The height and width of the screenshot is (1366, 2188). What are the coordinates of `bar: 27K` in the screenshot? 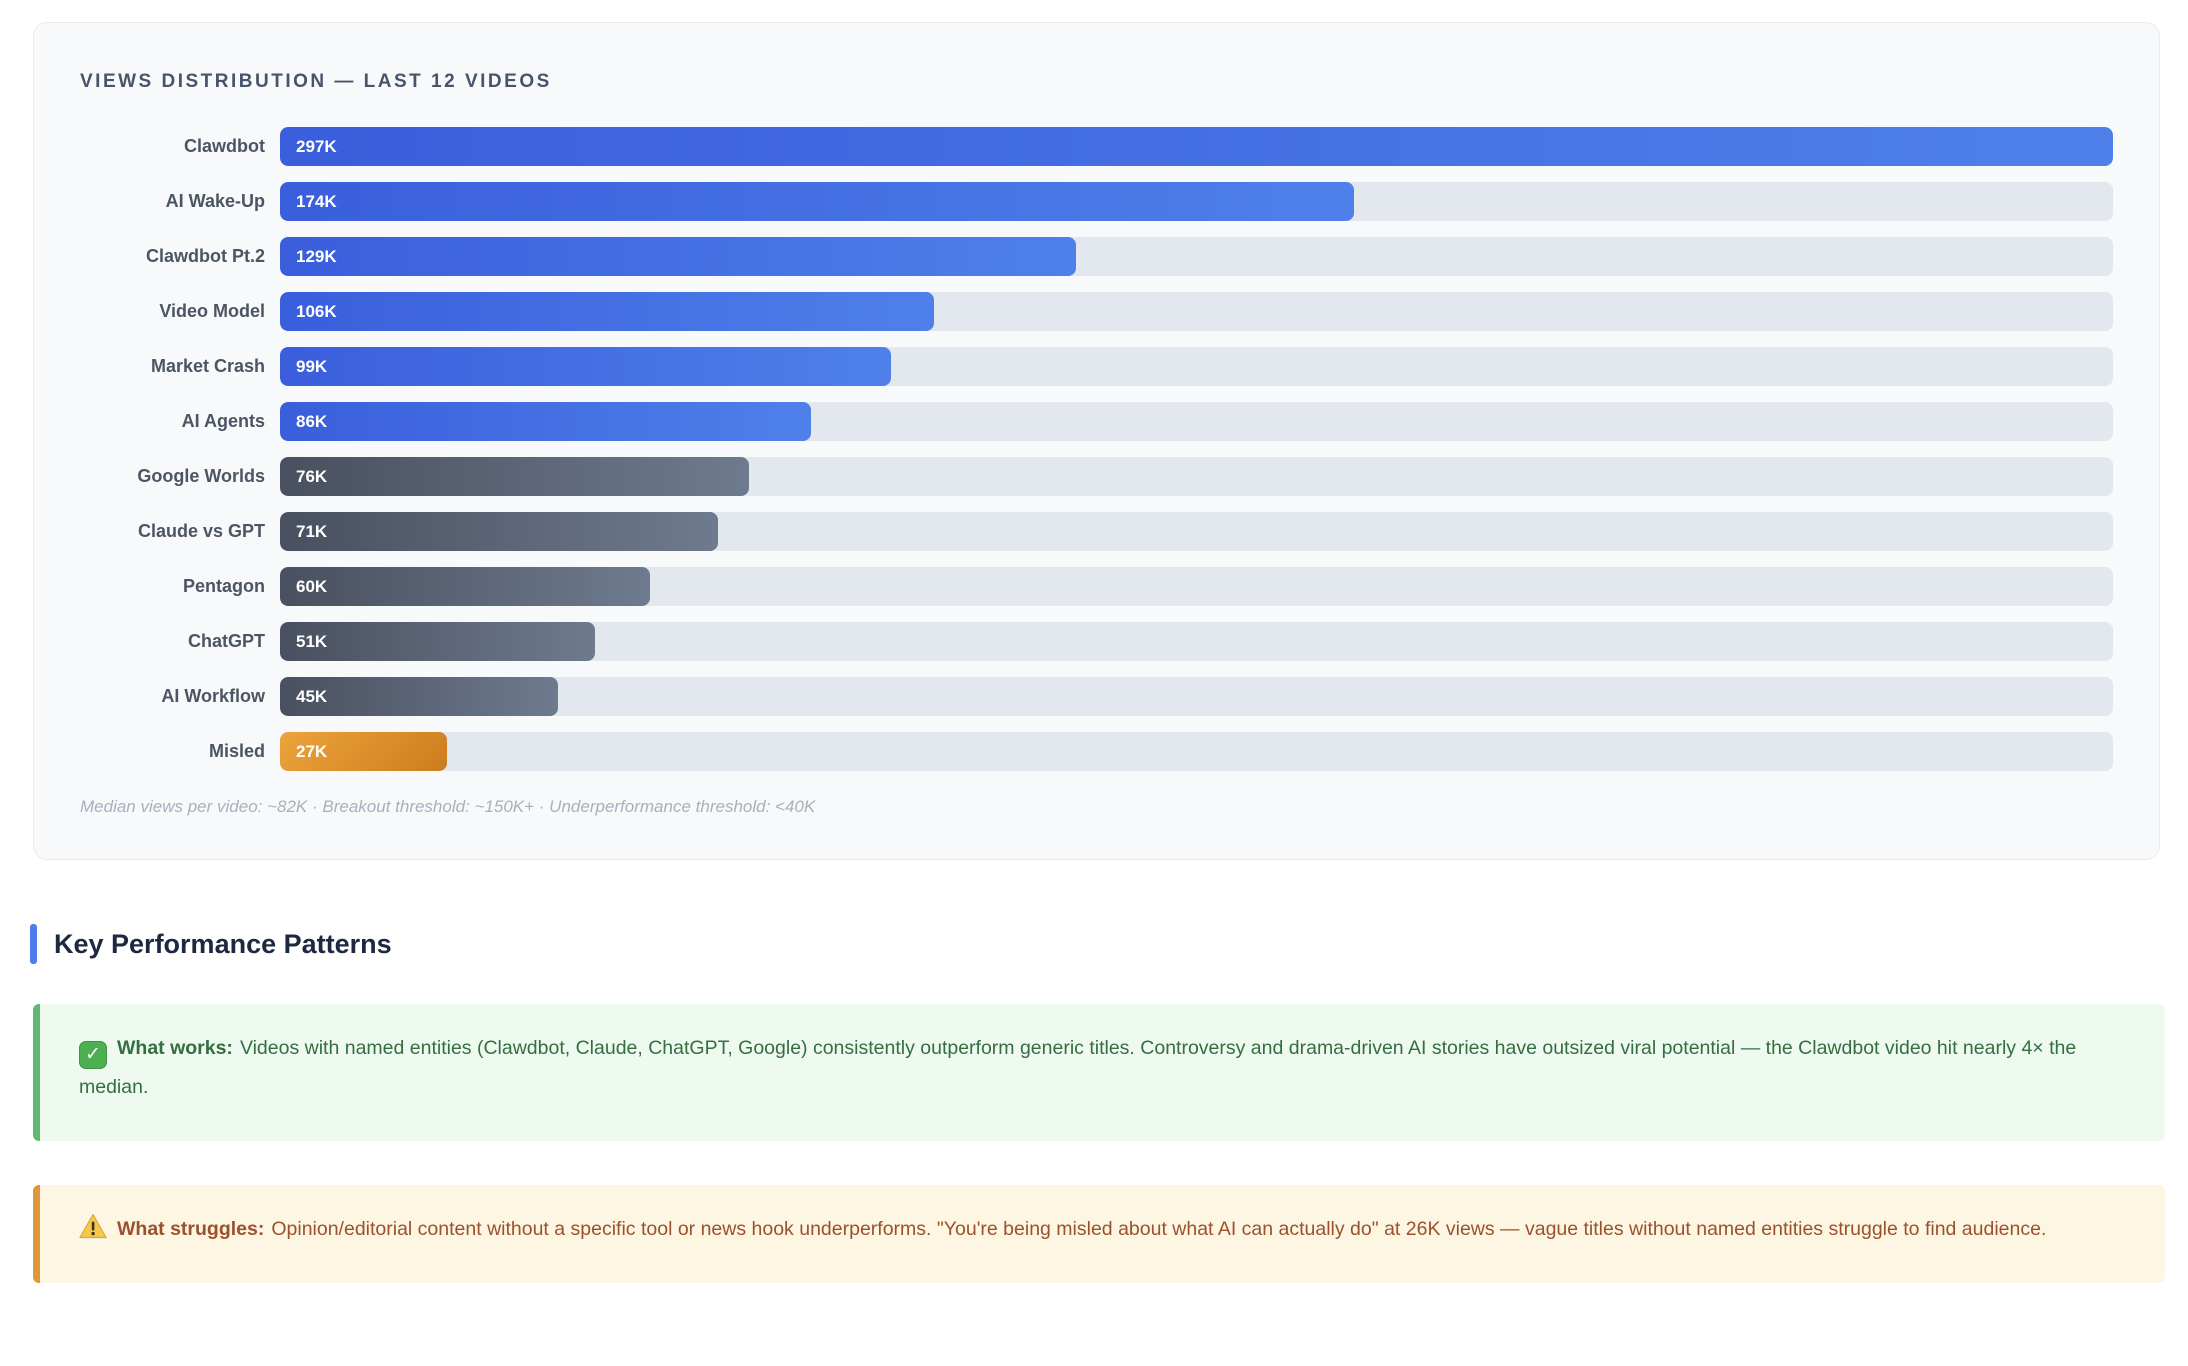 It's located at (363, 751).